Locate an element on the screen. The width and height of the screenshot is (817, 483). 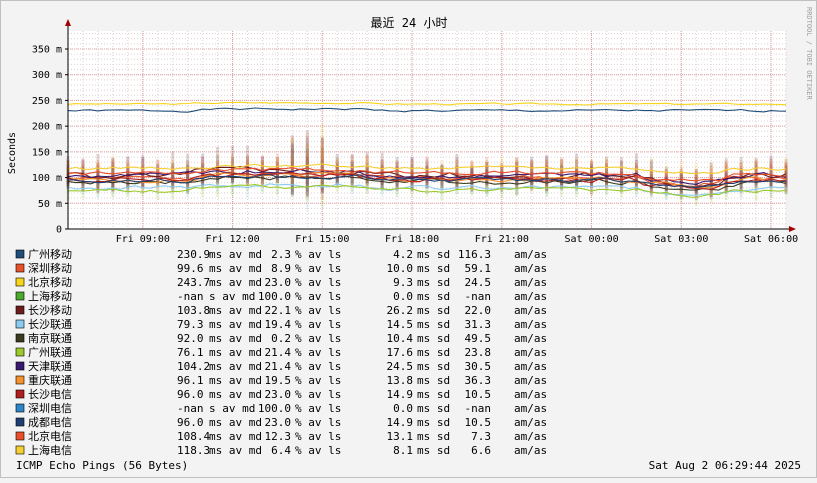
y-tick-label: 350 m is located at coordinates (47, 50).